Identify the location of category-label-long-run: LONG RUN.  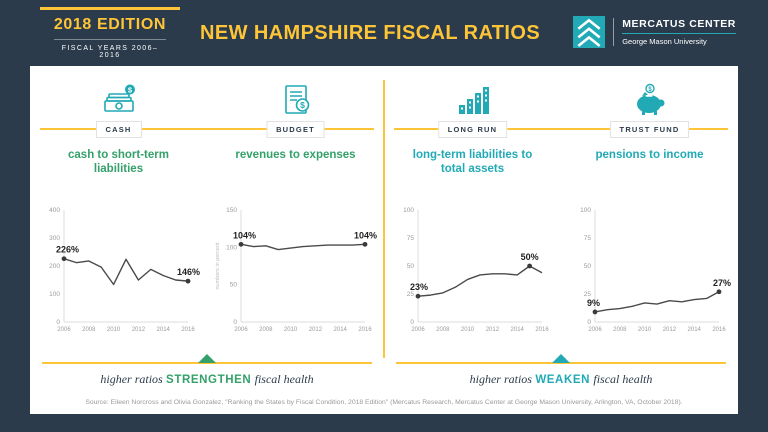
(472, 129).